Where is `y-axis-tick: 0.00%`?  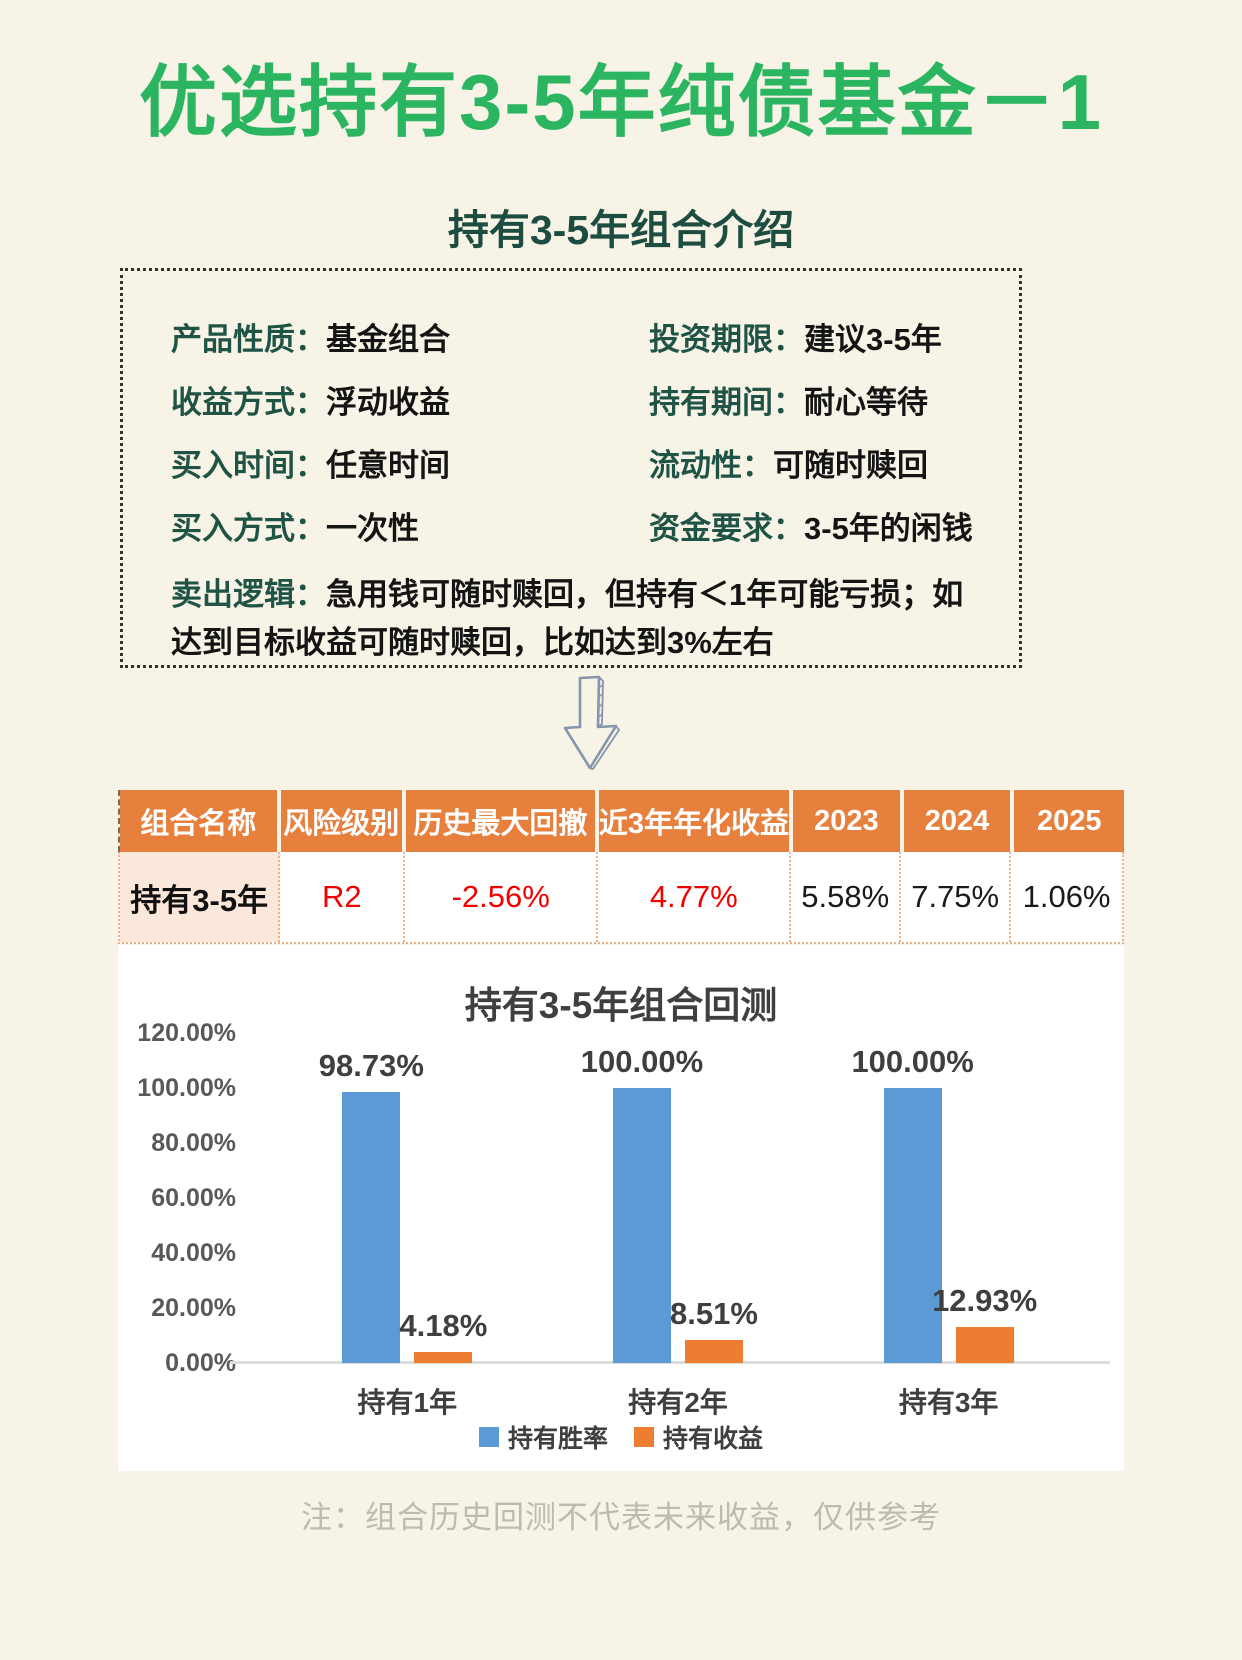 y-axis-tick: 0.00% is located at coordinates (200, 1363).